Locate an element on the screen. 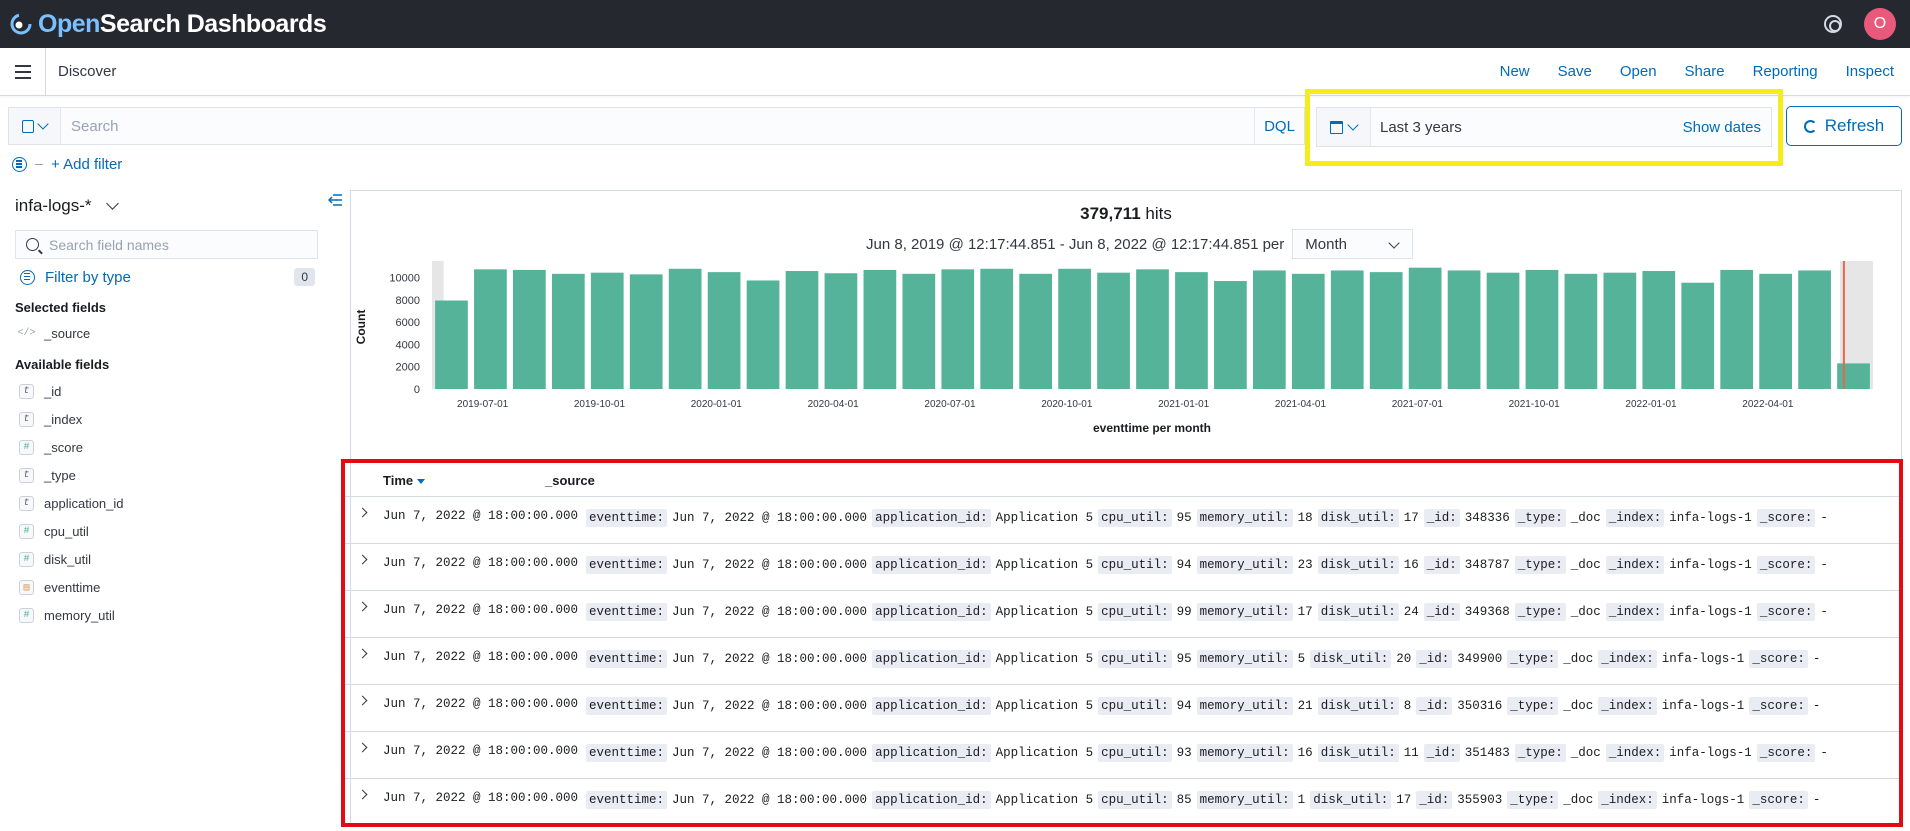  column-header-time: Time is located at coordinates (404, 480).